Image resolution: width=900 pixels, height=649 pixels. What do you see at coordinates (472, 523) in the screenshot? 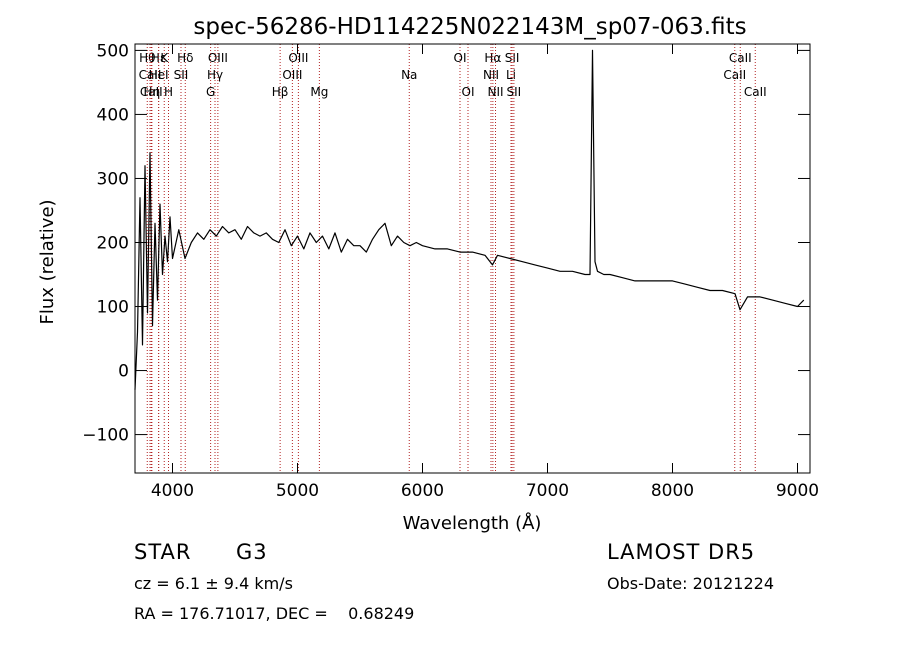
I see `x-axis-label: Wavelength (Å)` at bounding box center [472, 523].